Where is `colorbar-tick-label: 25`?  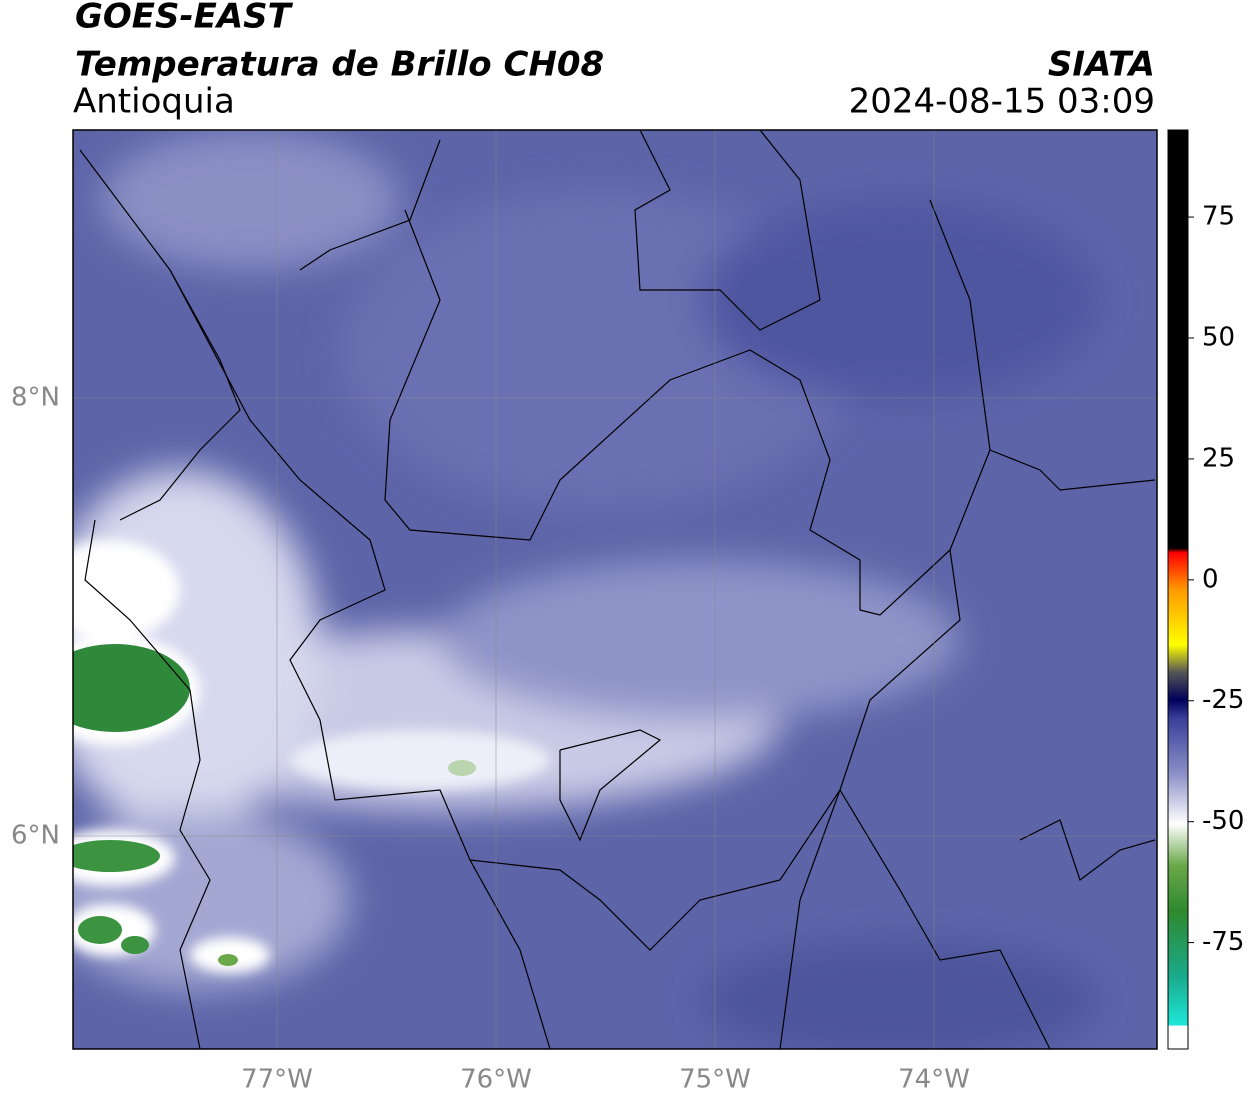 colorbar-tick-label: 25 is located at coordinates (1218, 458).